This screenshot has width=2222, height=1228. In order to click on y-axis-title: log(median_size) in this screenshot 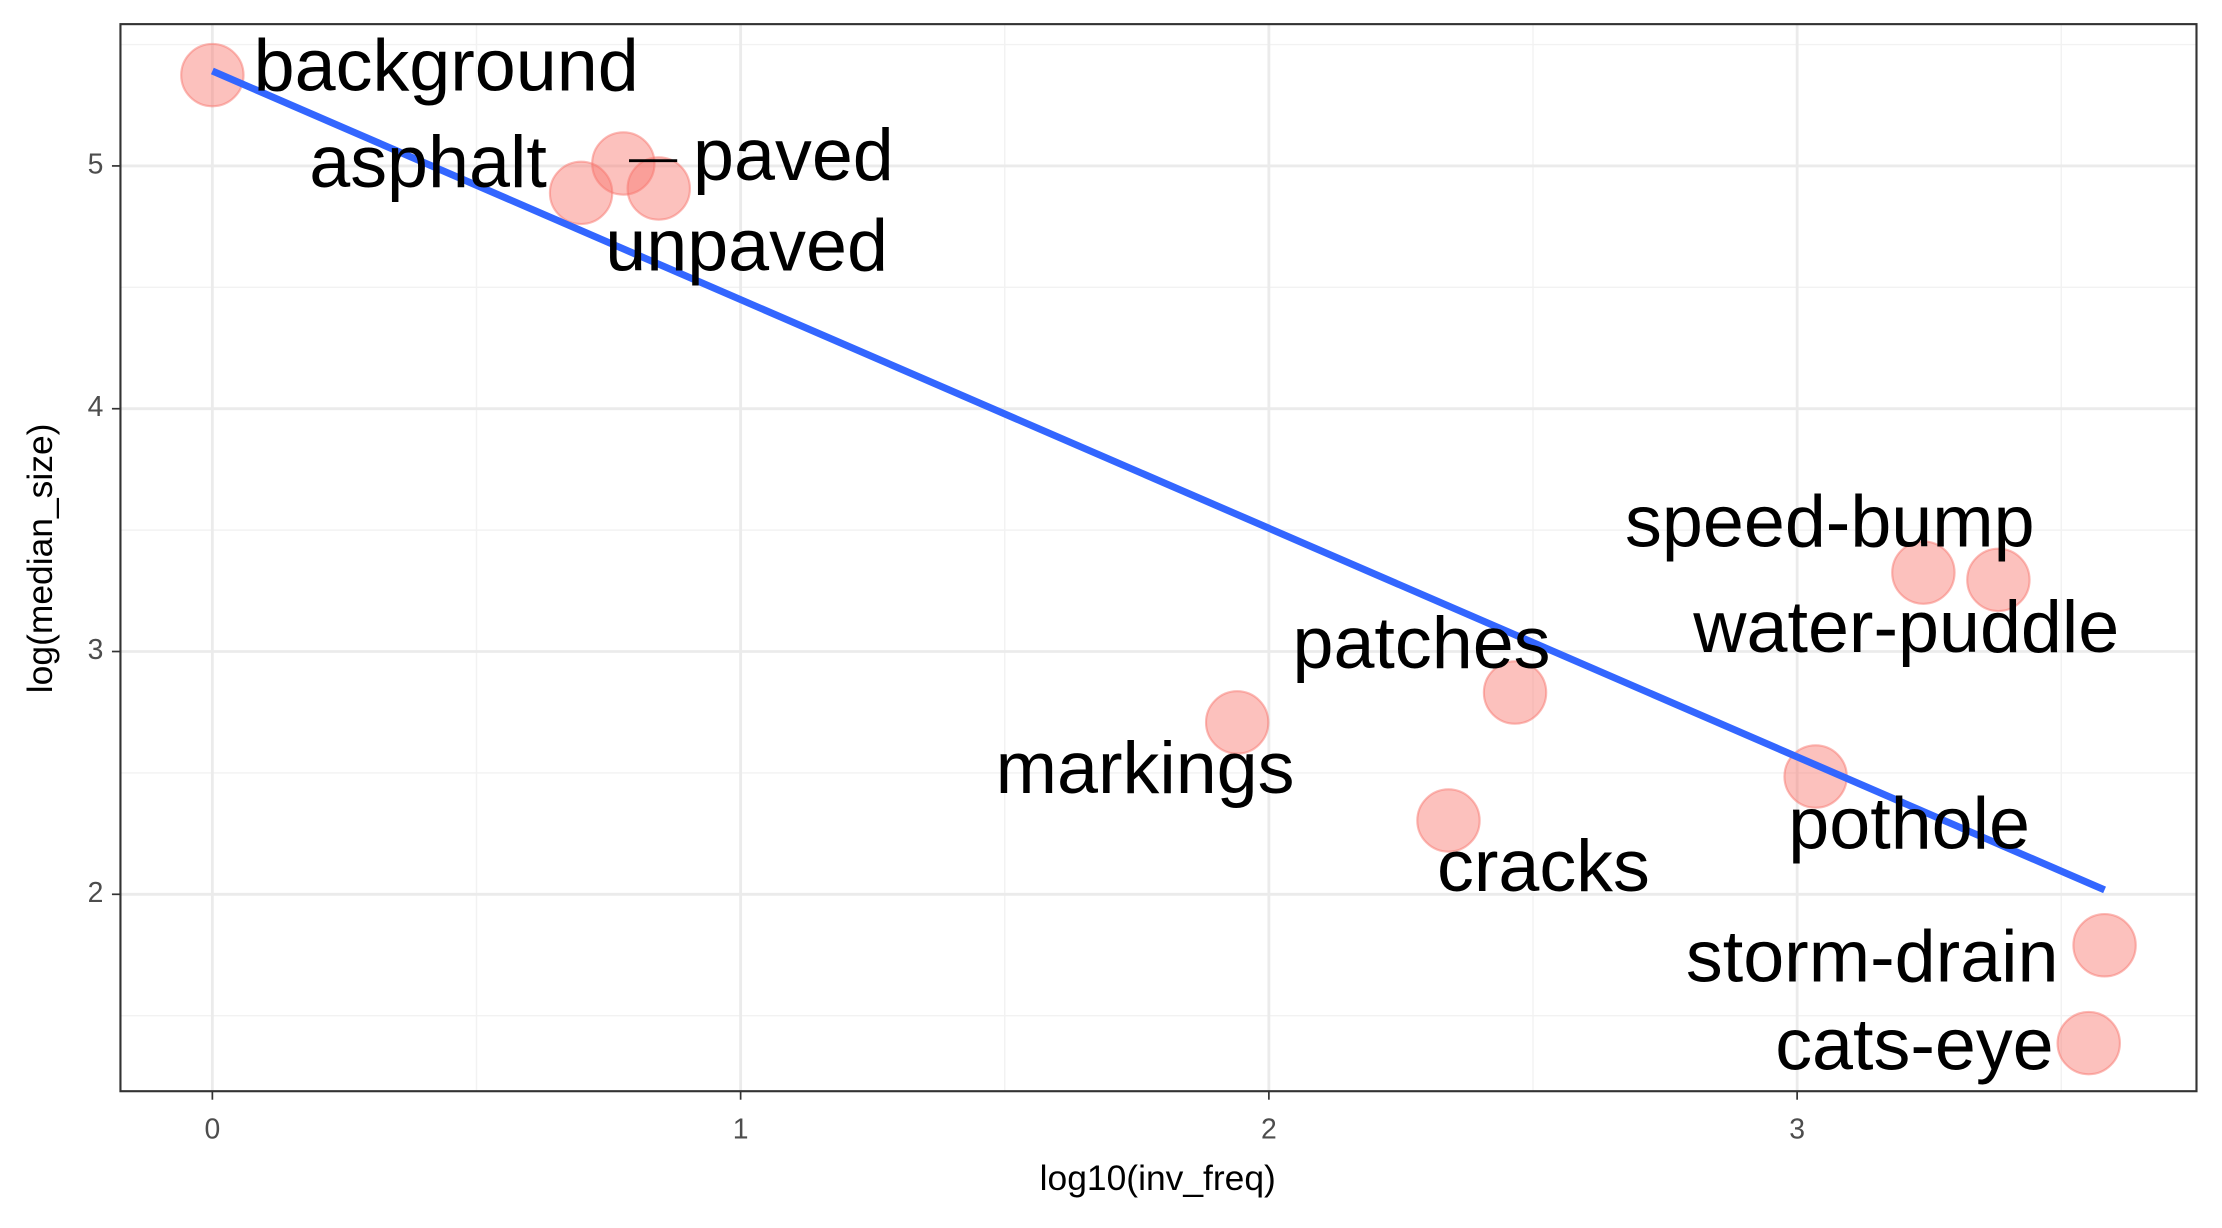, I will do `click(40, 559)`.